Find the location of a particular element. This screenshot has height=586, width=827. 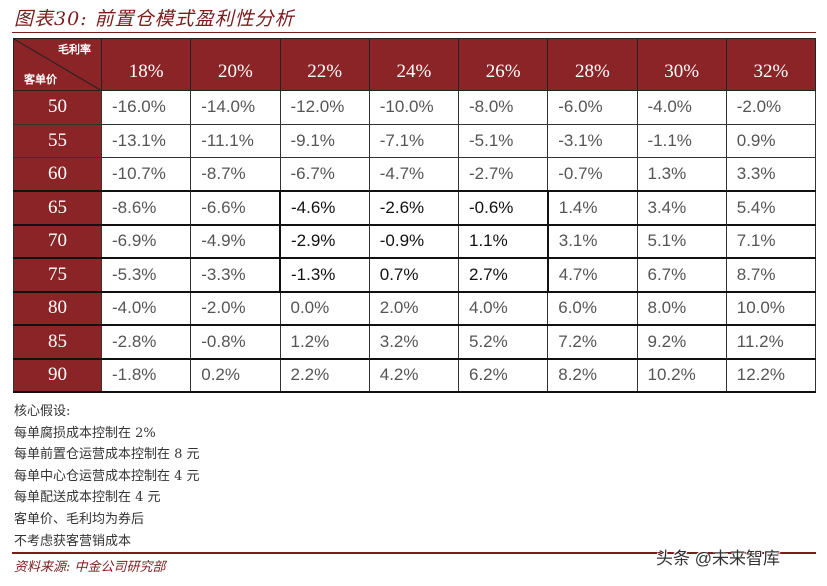

table-cell: -6.6% is located at coordinates (235, 208).